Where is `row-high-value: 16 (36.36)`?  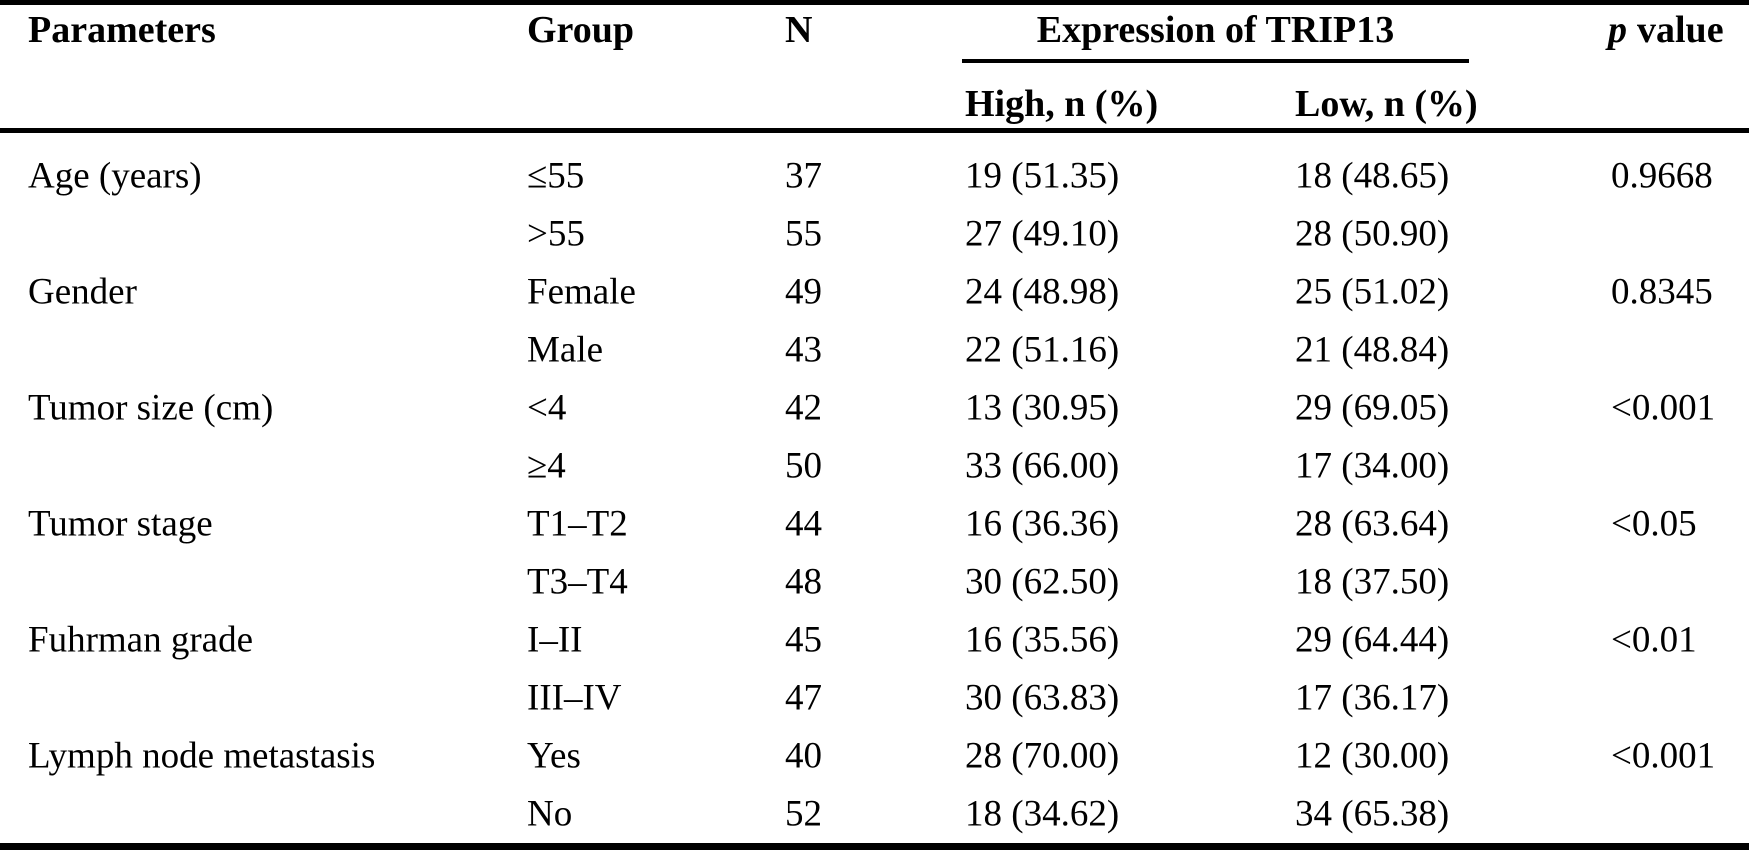 row-high-value: 16 (36.36) is located at coordinates (1042, 524).